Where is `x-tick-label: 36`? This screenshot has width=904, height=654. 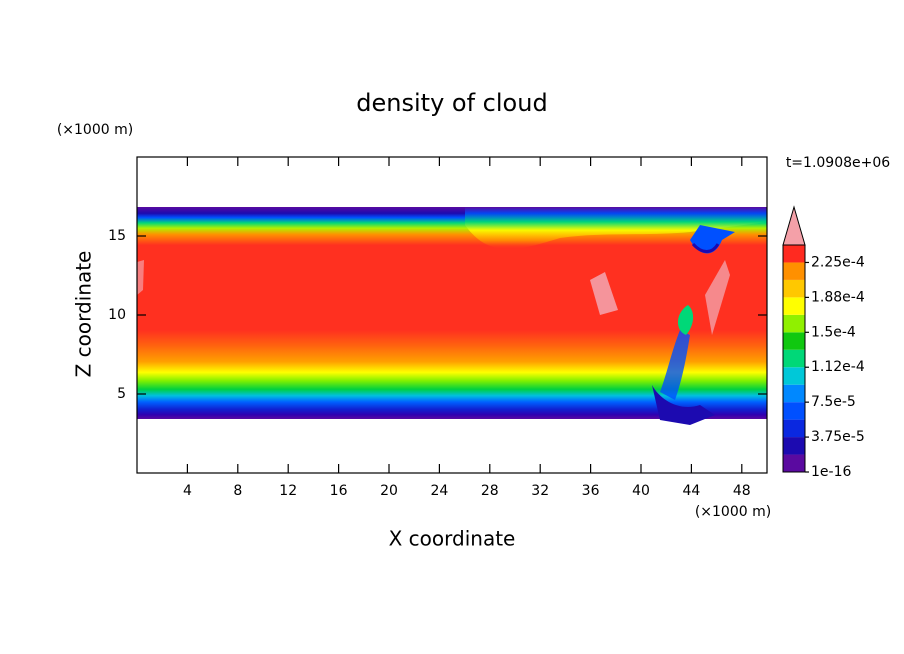 x-tick-label: 36 is located at coordinates (591, 491).